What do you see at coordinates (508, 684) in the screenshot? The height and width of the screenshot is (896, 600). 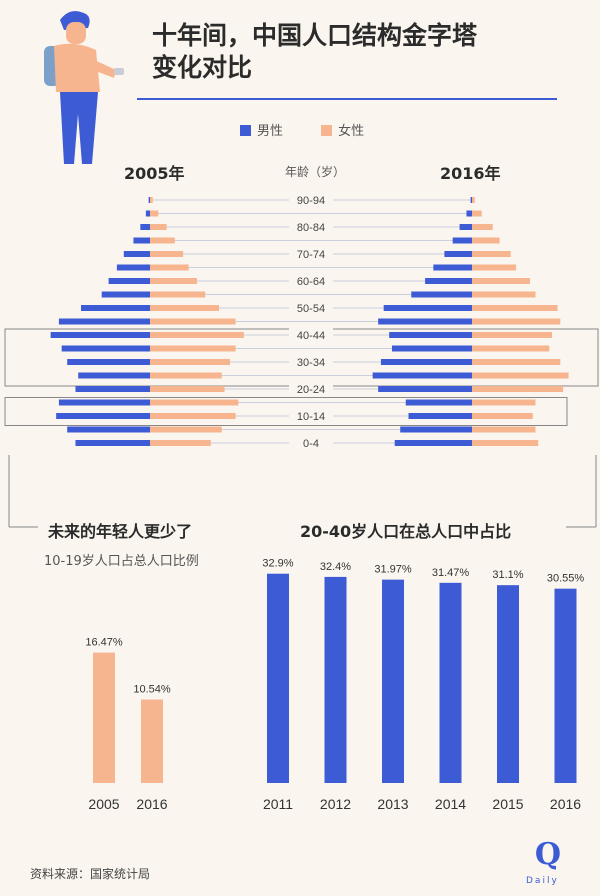 I see `bar-2015` at bounding box center [508, 684].